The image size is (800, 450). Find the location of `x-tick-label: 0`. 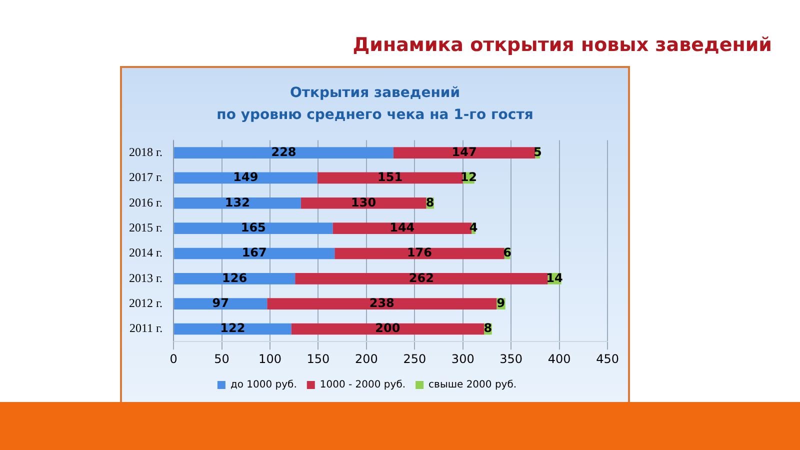

x-tick-label: 0 is located at coordinates (174, 359).